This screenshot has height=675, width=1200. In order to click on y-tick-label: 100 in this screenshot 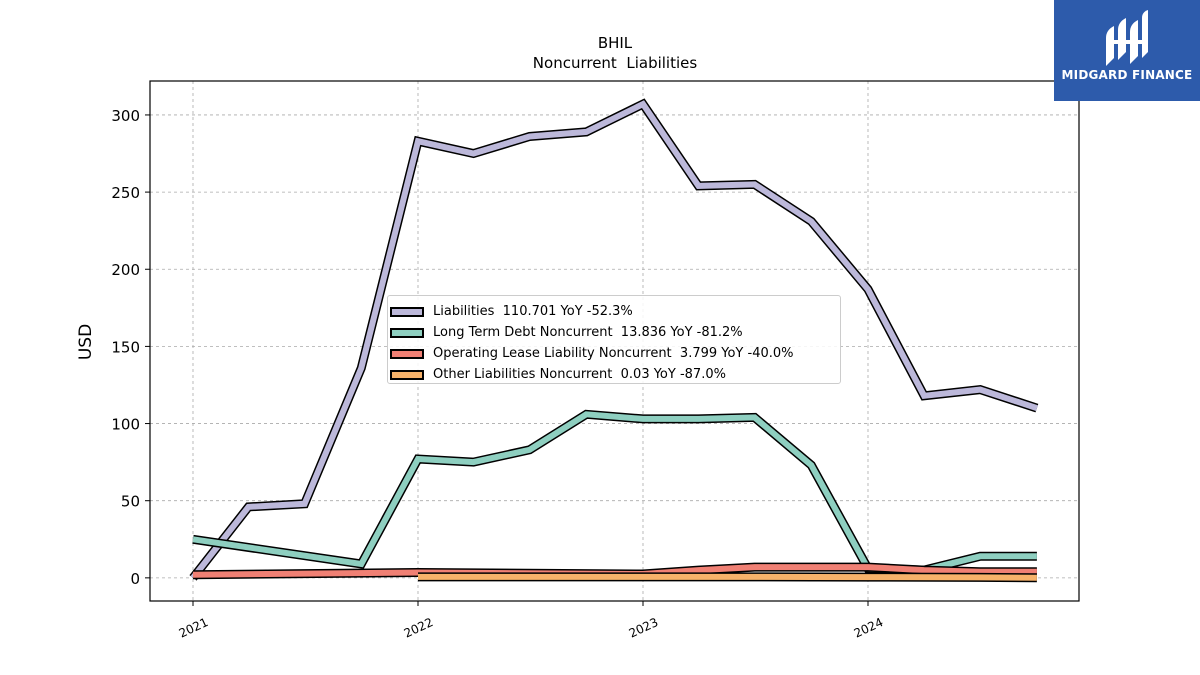, I will do `click(125, 425)`.